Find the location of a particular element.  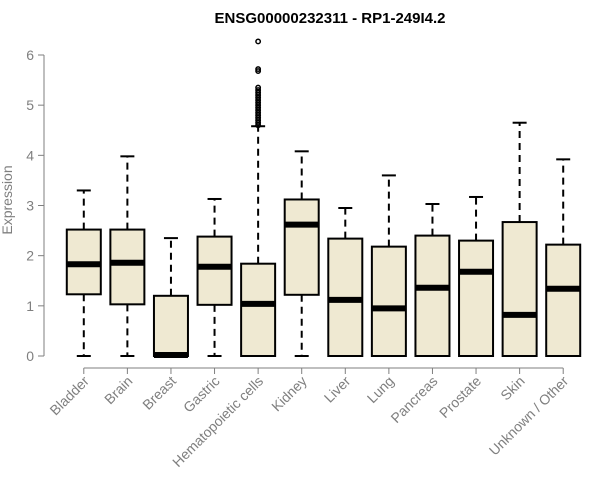

x-tick-label: Brain is located at coordinates (118, 390).